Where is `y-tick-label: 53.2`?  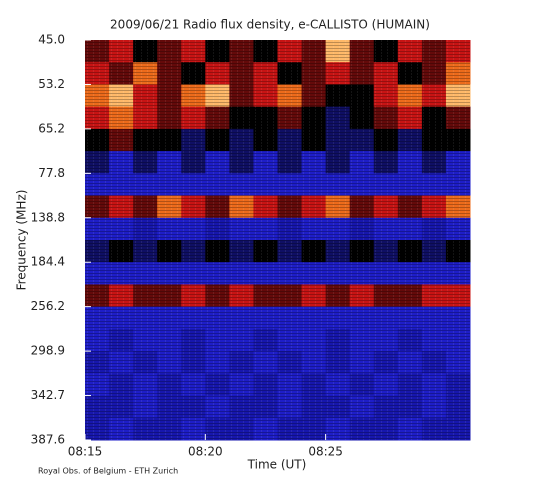
y-tick-label: 53.2 is located at coordinates (51, 84).